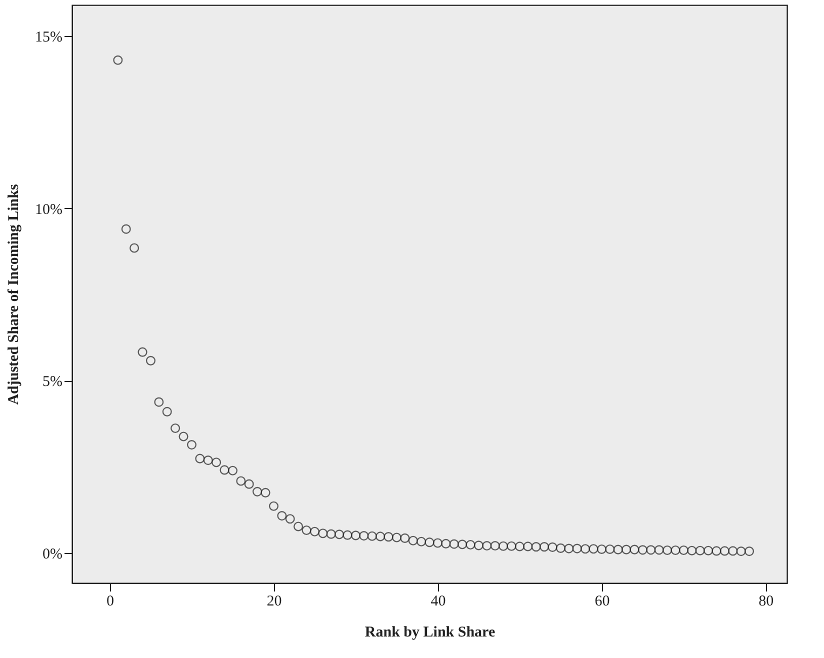  I want to click on y-tick-label: 10%, so click(48, 210).